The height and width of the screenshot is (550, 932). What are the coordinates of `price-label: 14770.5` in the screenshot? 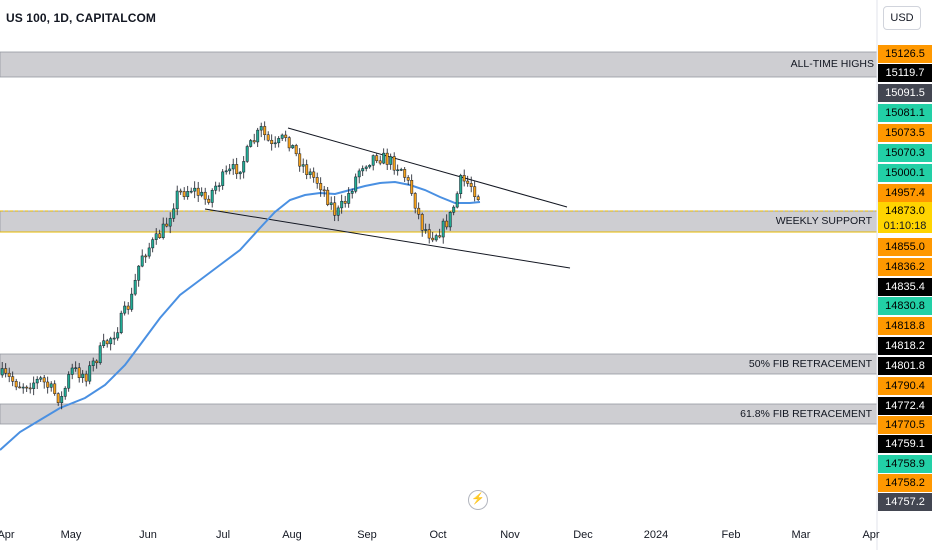 It's located at (905, 425).